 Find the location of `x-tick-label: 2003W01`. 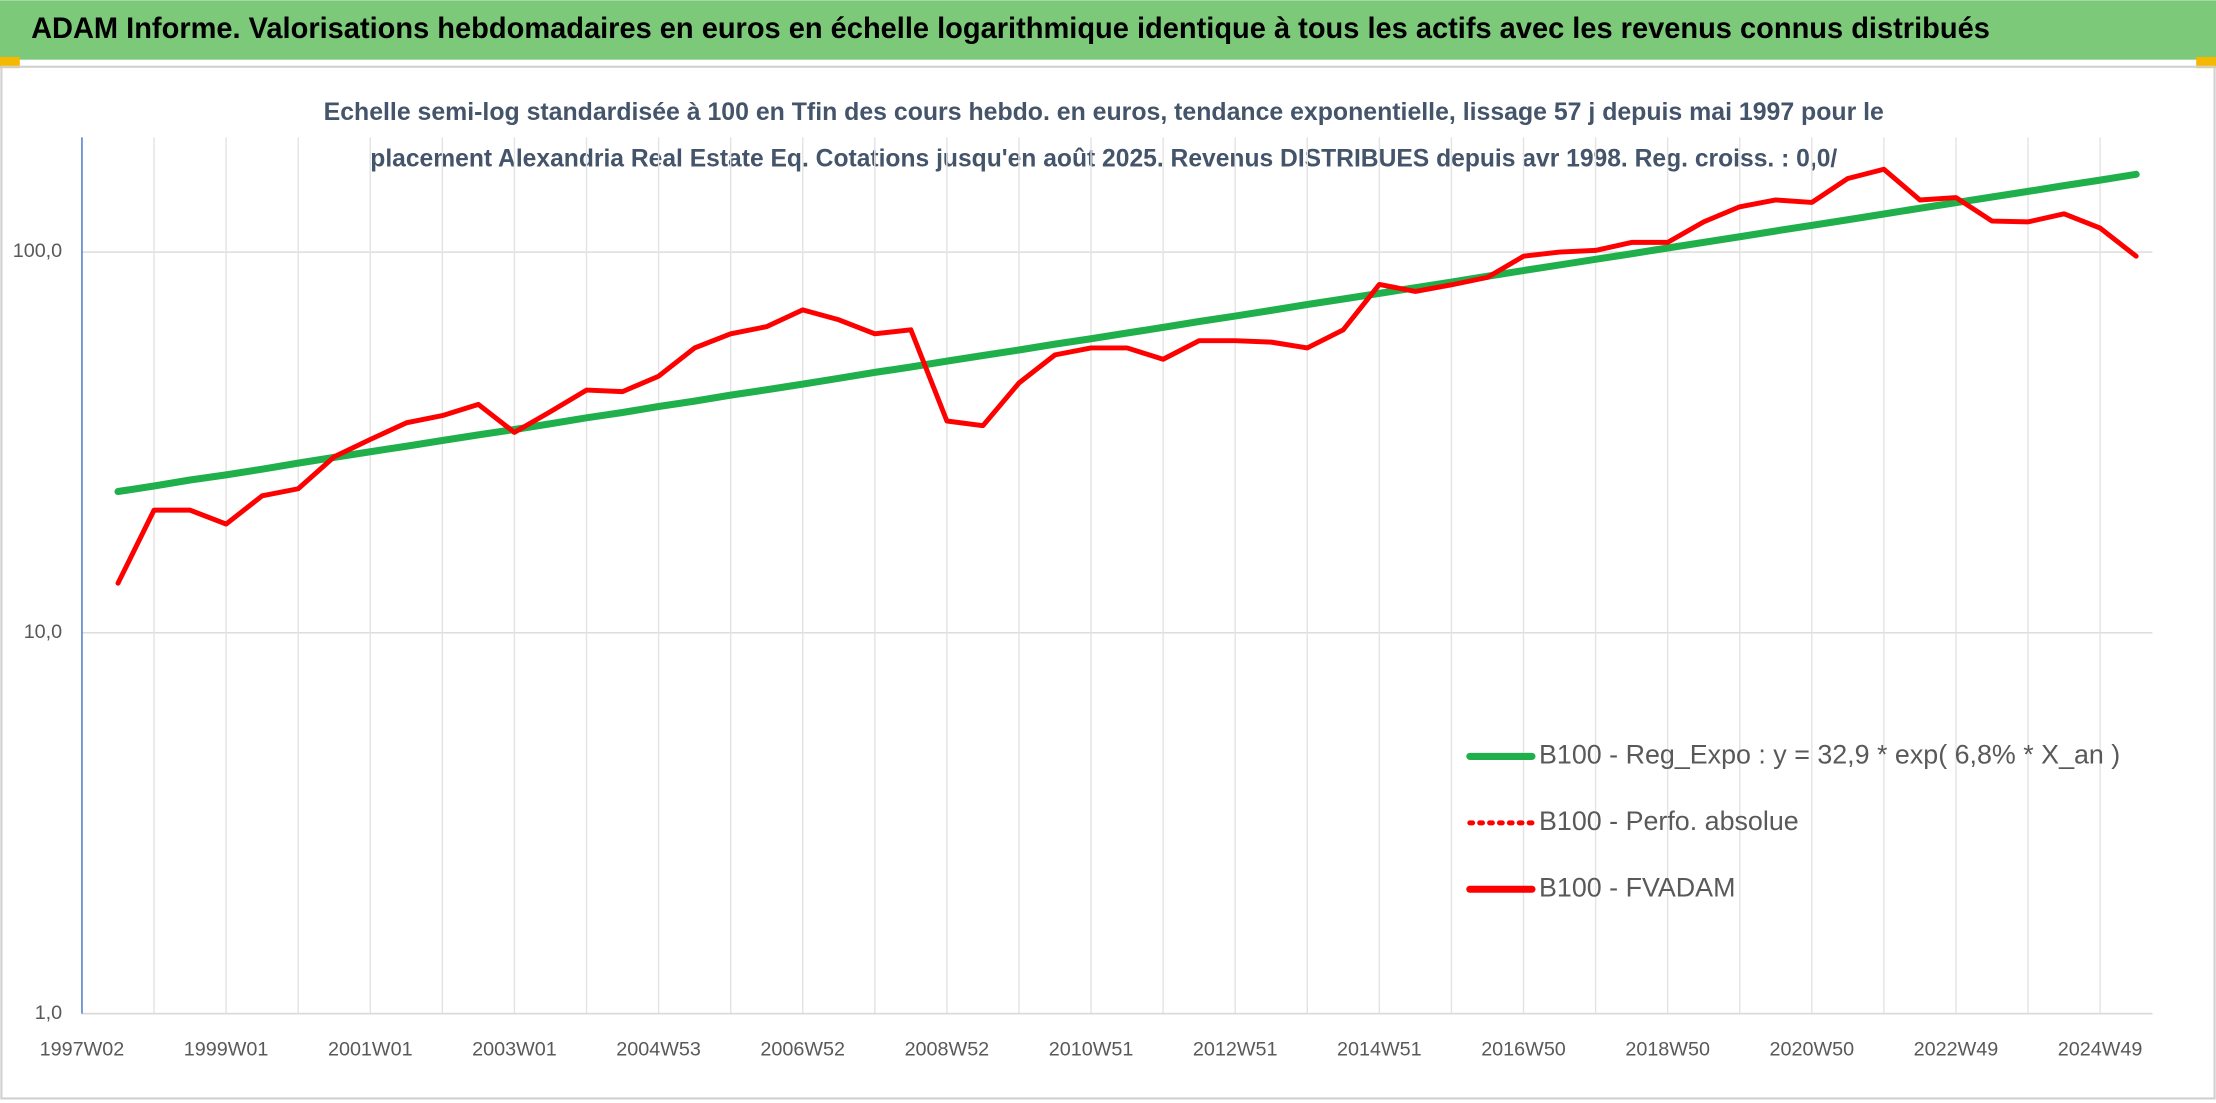

x-tick-label: 2003W01 is located at coordinates (514, 1050).